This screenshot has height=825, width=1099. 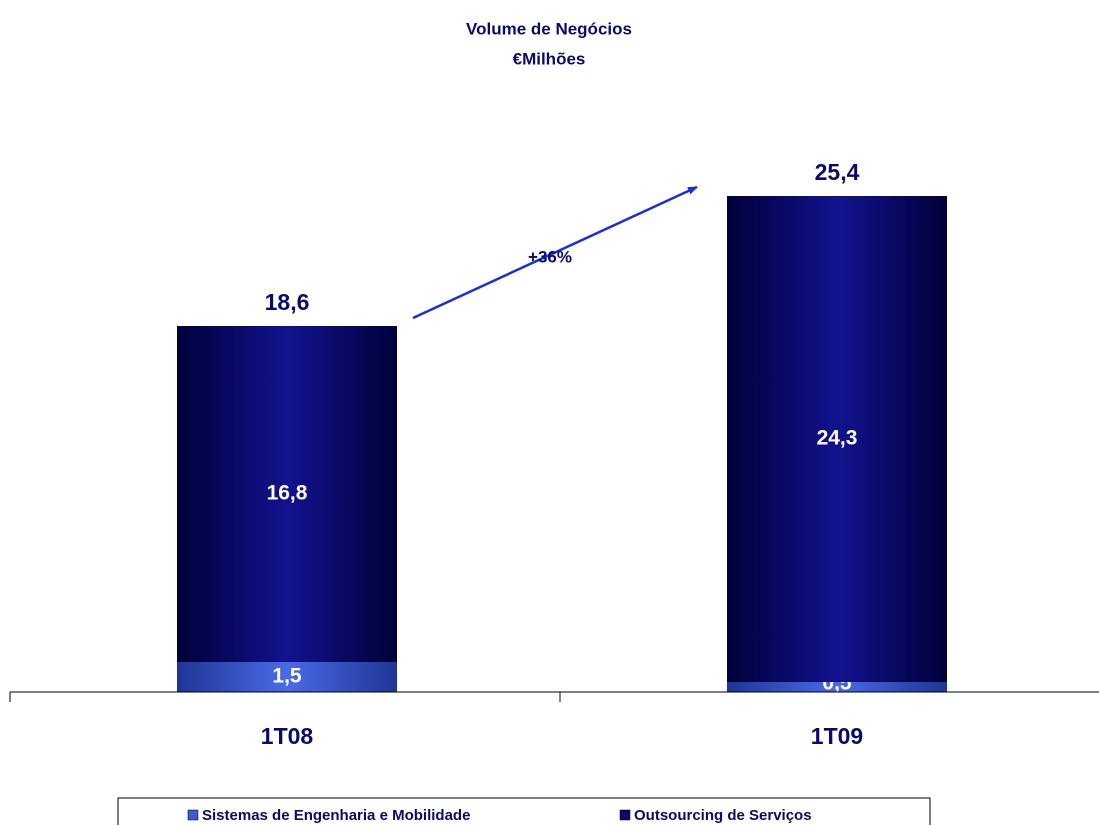 I want to click on x-tick-label: 1T08, so click(x=287, y=736).